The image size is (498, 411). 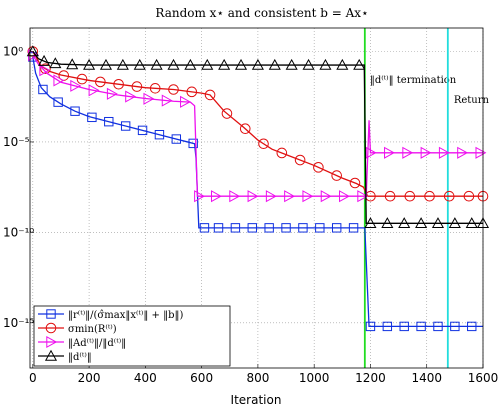 What do you see at coordinates (82, 342) in the screenshot?
I see `legend-item: ‖Ad⁽ᵗ⁾‖/‖d⁽ᵗ⁾‖` at bounding box center [82, 342].